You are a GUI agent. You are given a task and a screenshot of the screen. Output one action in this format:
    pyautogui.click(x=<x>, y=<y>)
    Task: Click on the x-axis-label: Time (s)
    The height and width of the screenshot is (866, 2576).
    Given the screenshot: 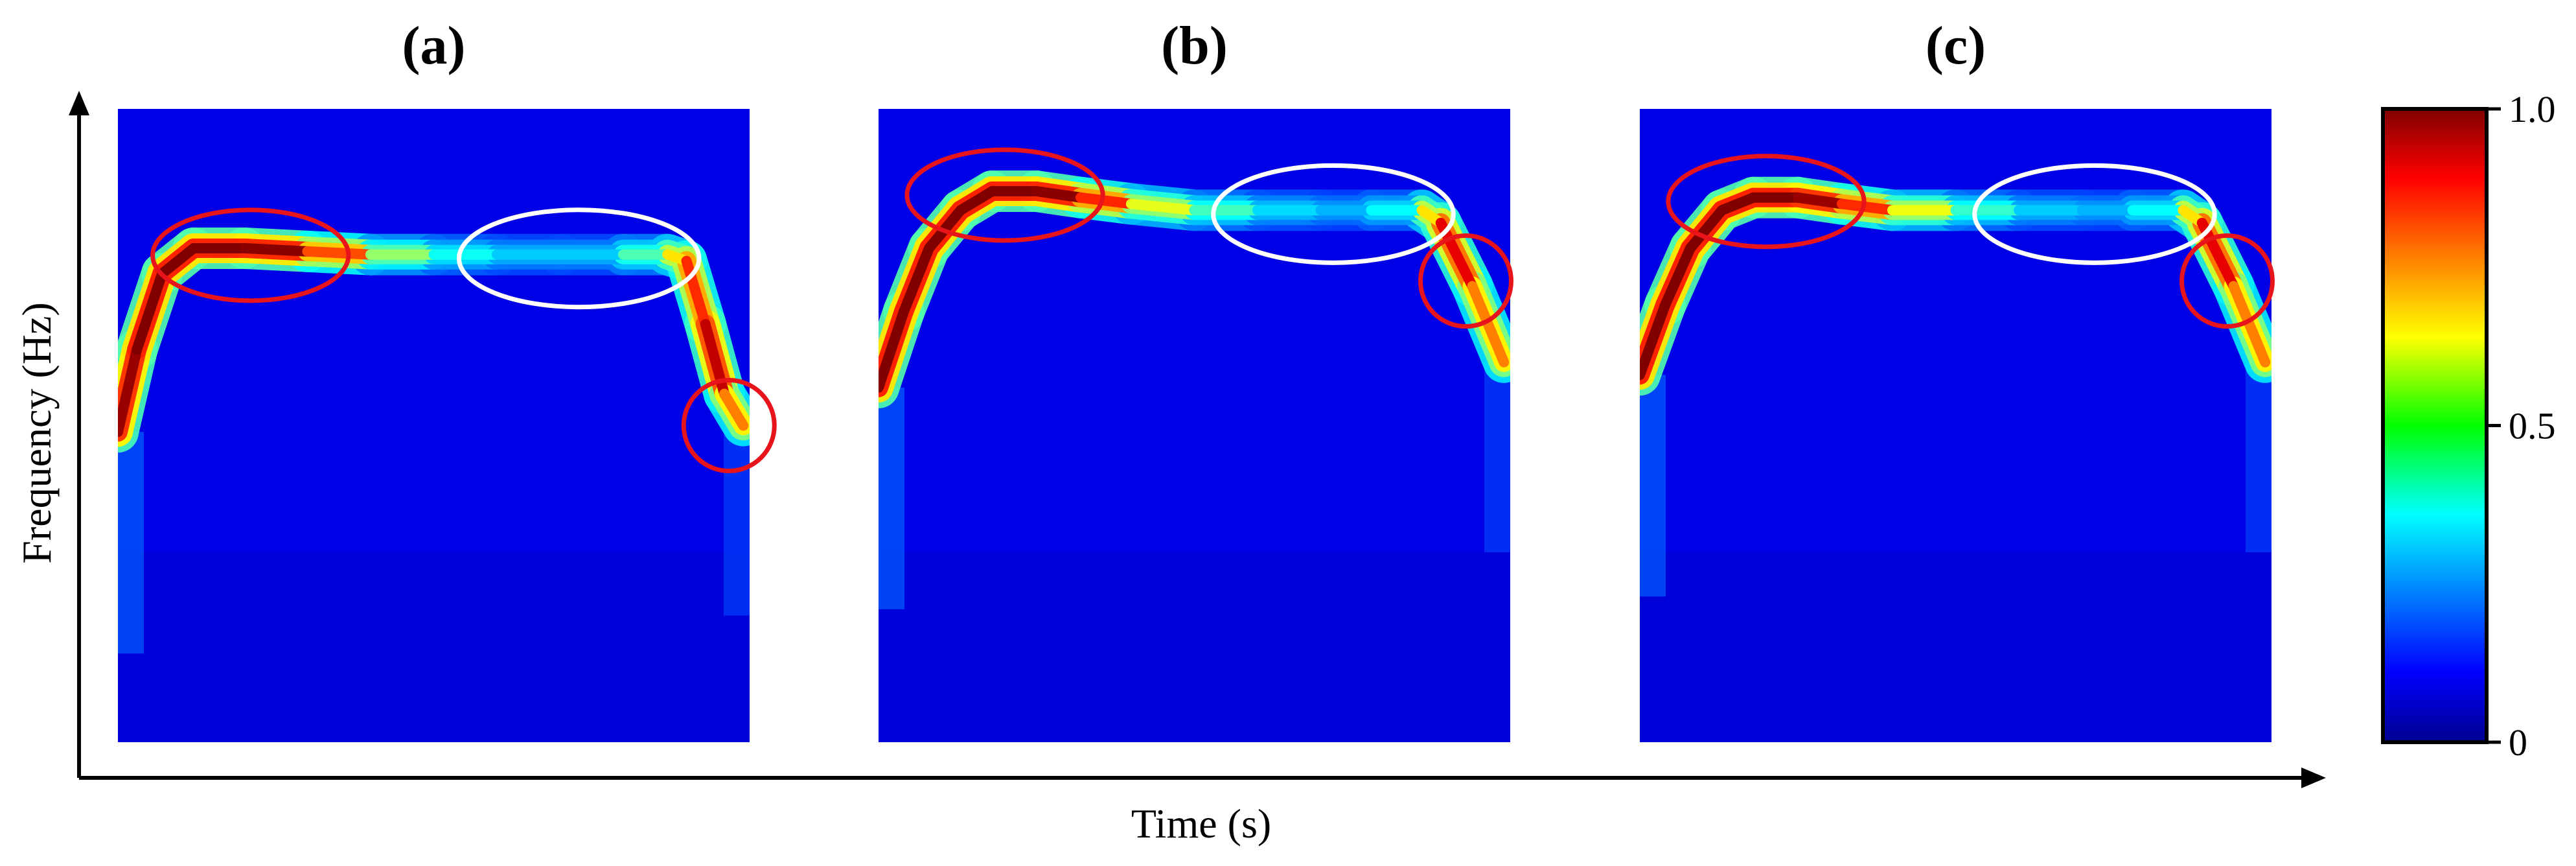 What is the action you would take?
    pyautogui.click(x=1201, y=824)
    